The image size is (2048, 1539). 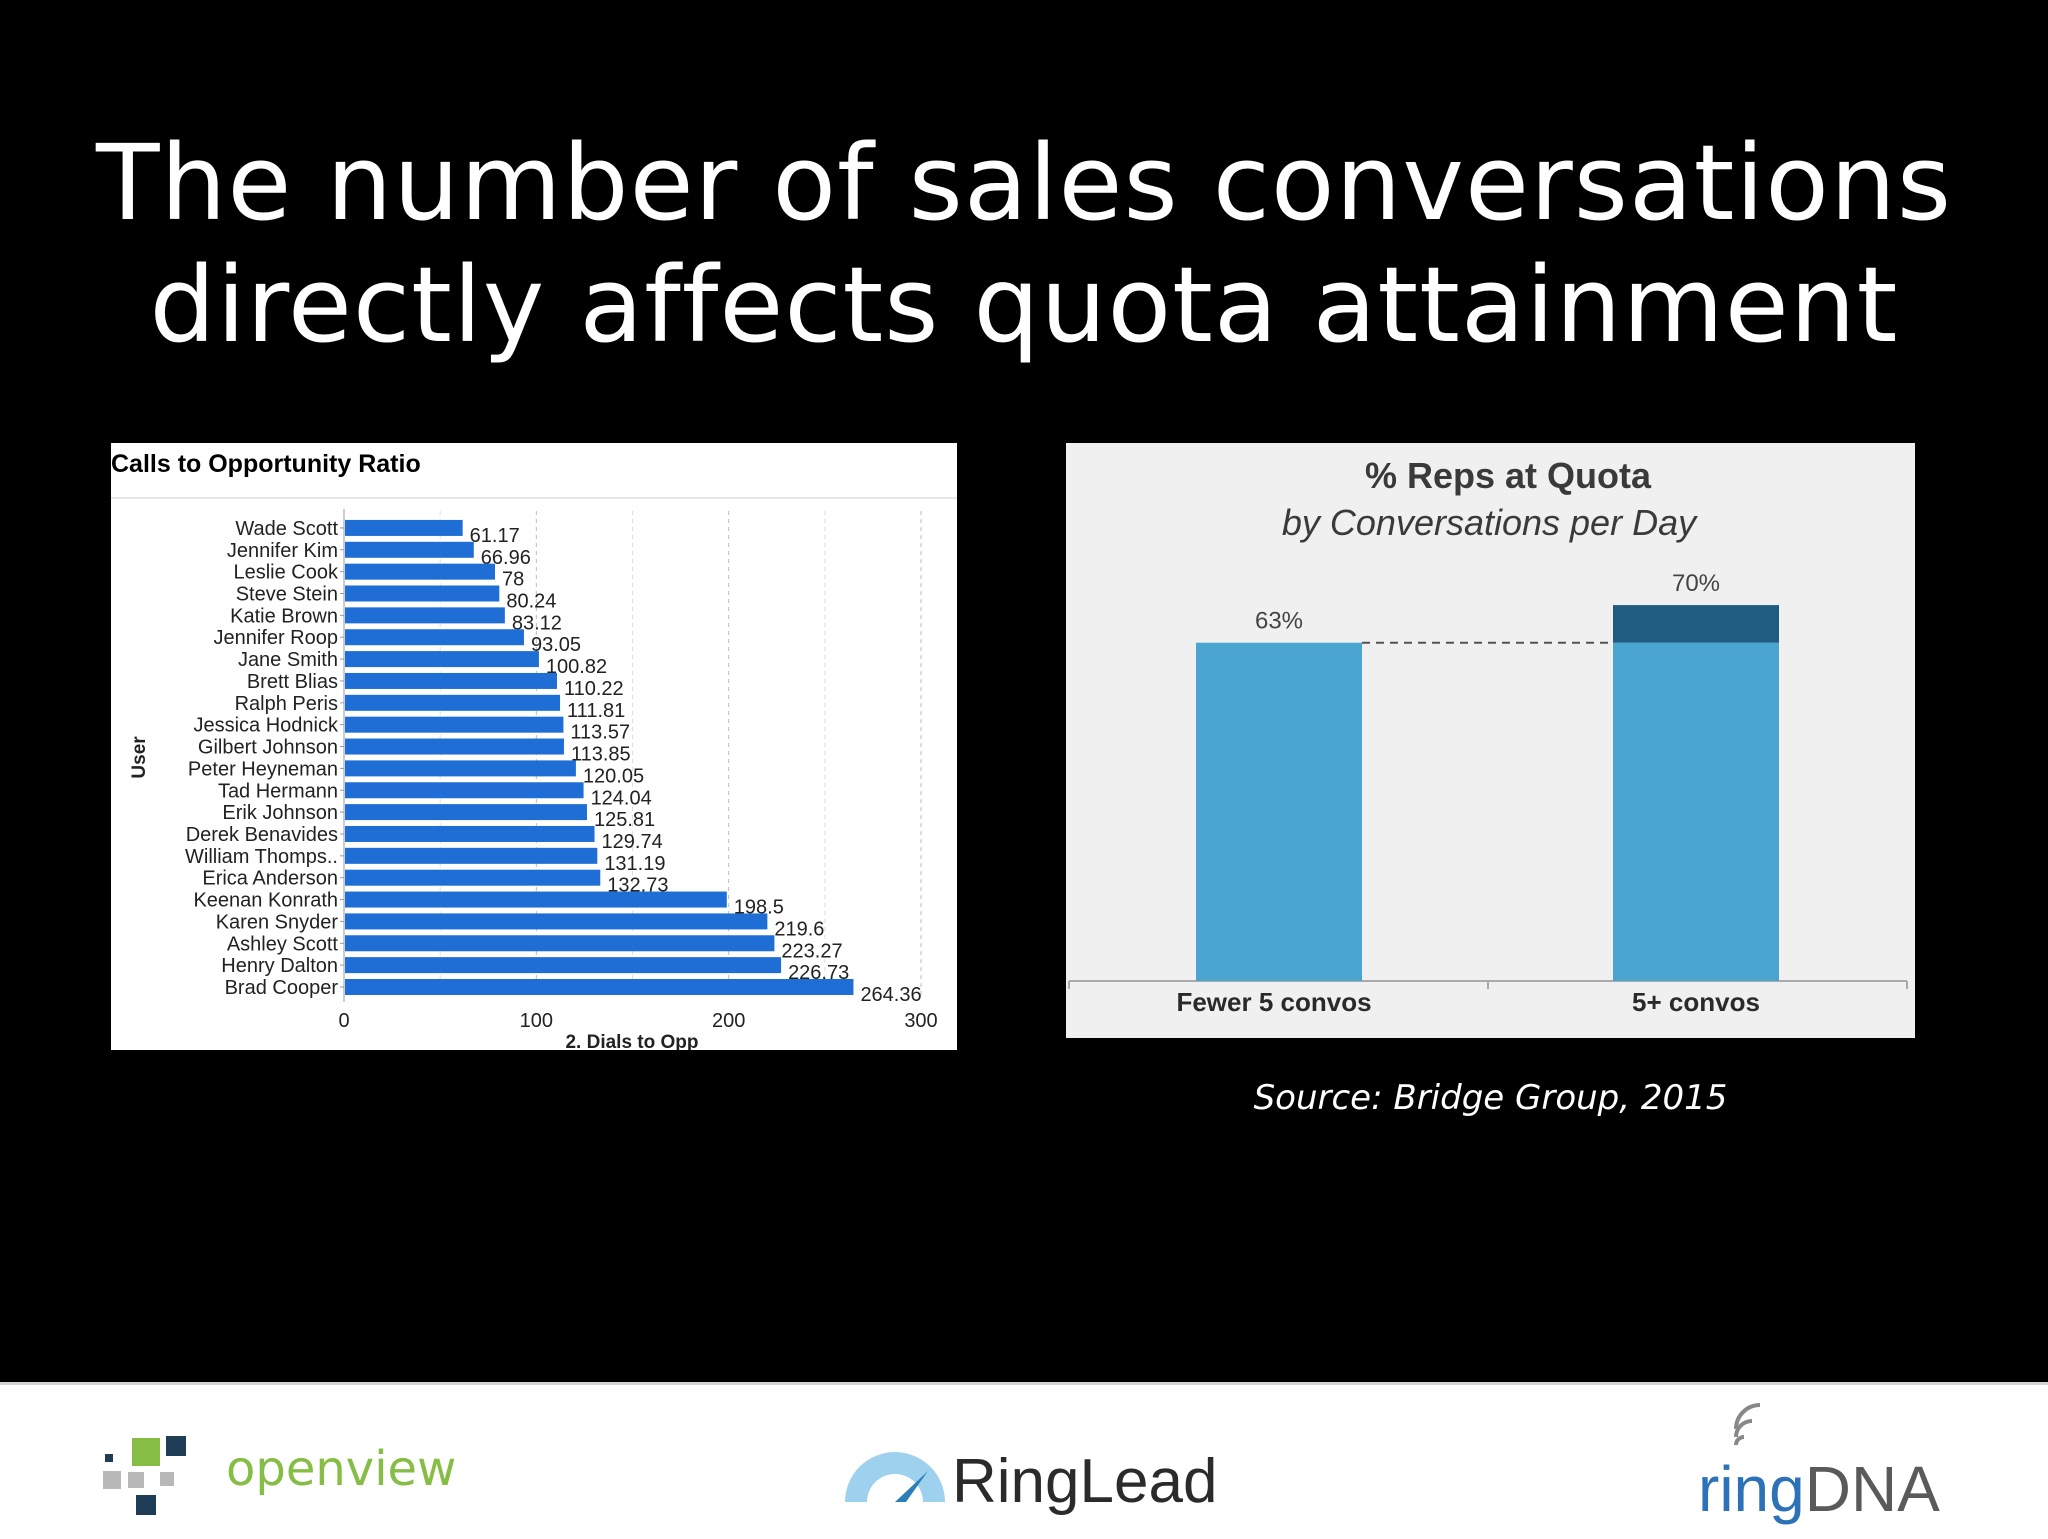 What do you see at coordinates (139, 757) in the screenshot?
I see `y-axis-label: User` at bounding box center [139, 757].